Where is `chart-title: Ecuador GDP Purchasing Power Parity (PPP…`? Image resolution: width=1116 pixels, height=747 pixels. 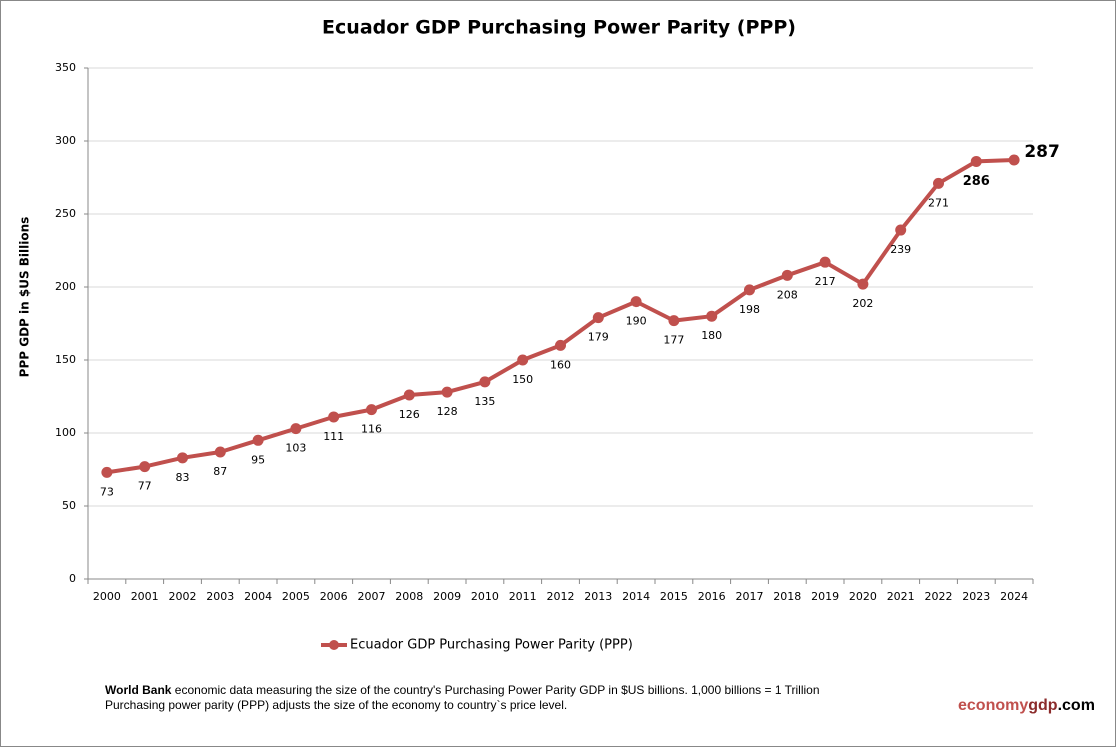
chart-title: Ecuador GDP Purchasing Power Parity (PPP… is located at coordinates (559, 28).